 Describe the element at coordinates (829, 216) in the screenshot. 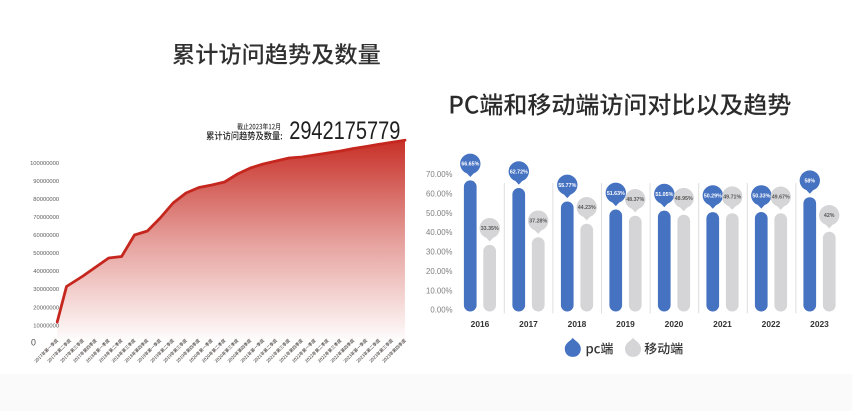

I see `svg-text: 42%` at that location.